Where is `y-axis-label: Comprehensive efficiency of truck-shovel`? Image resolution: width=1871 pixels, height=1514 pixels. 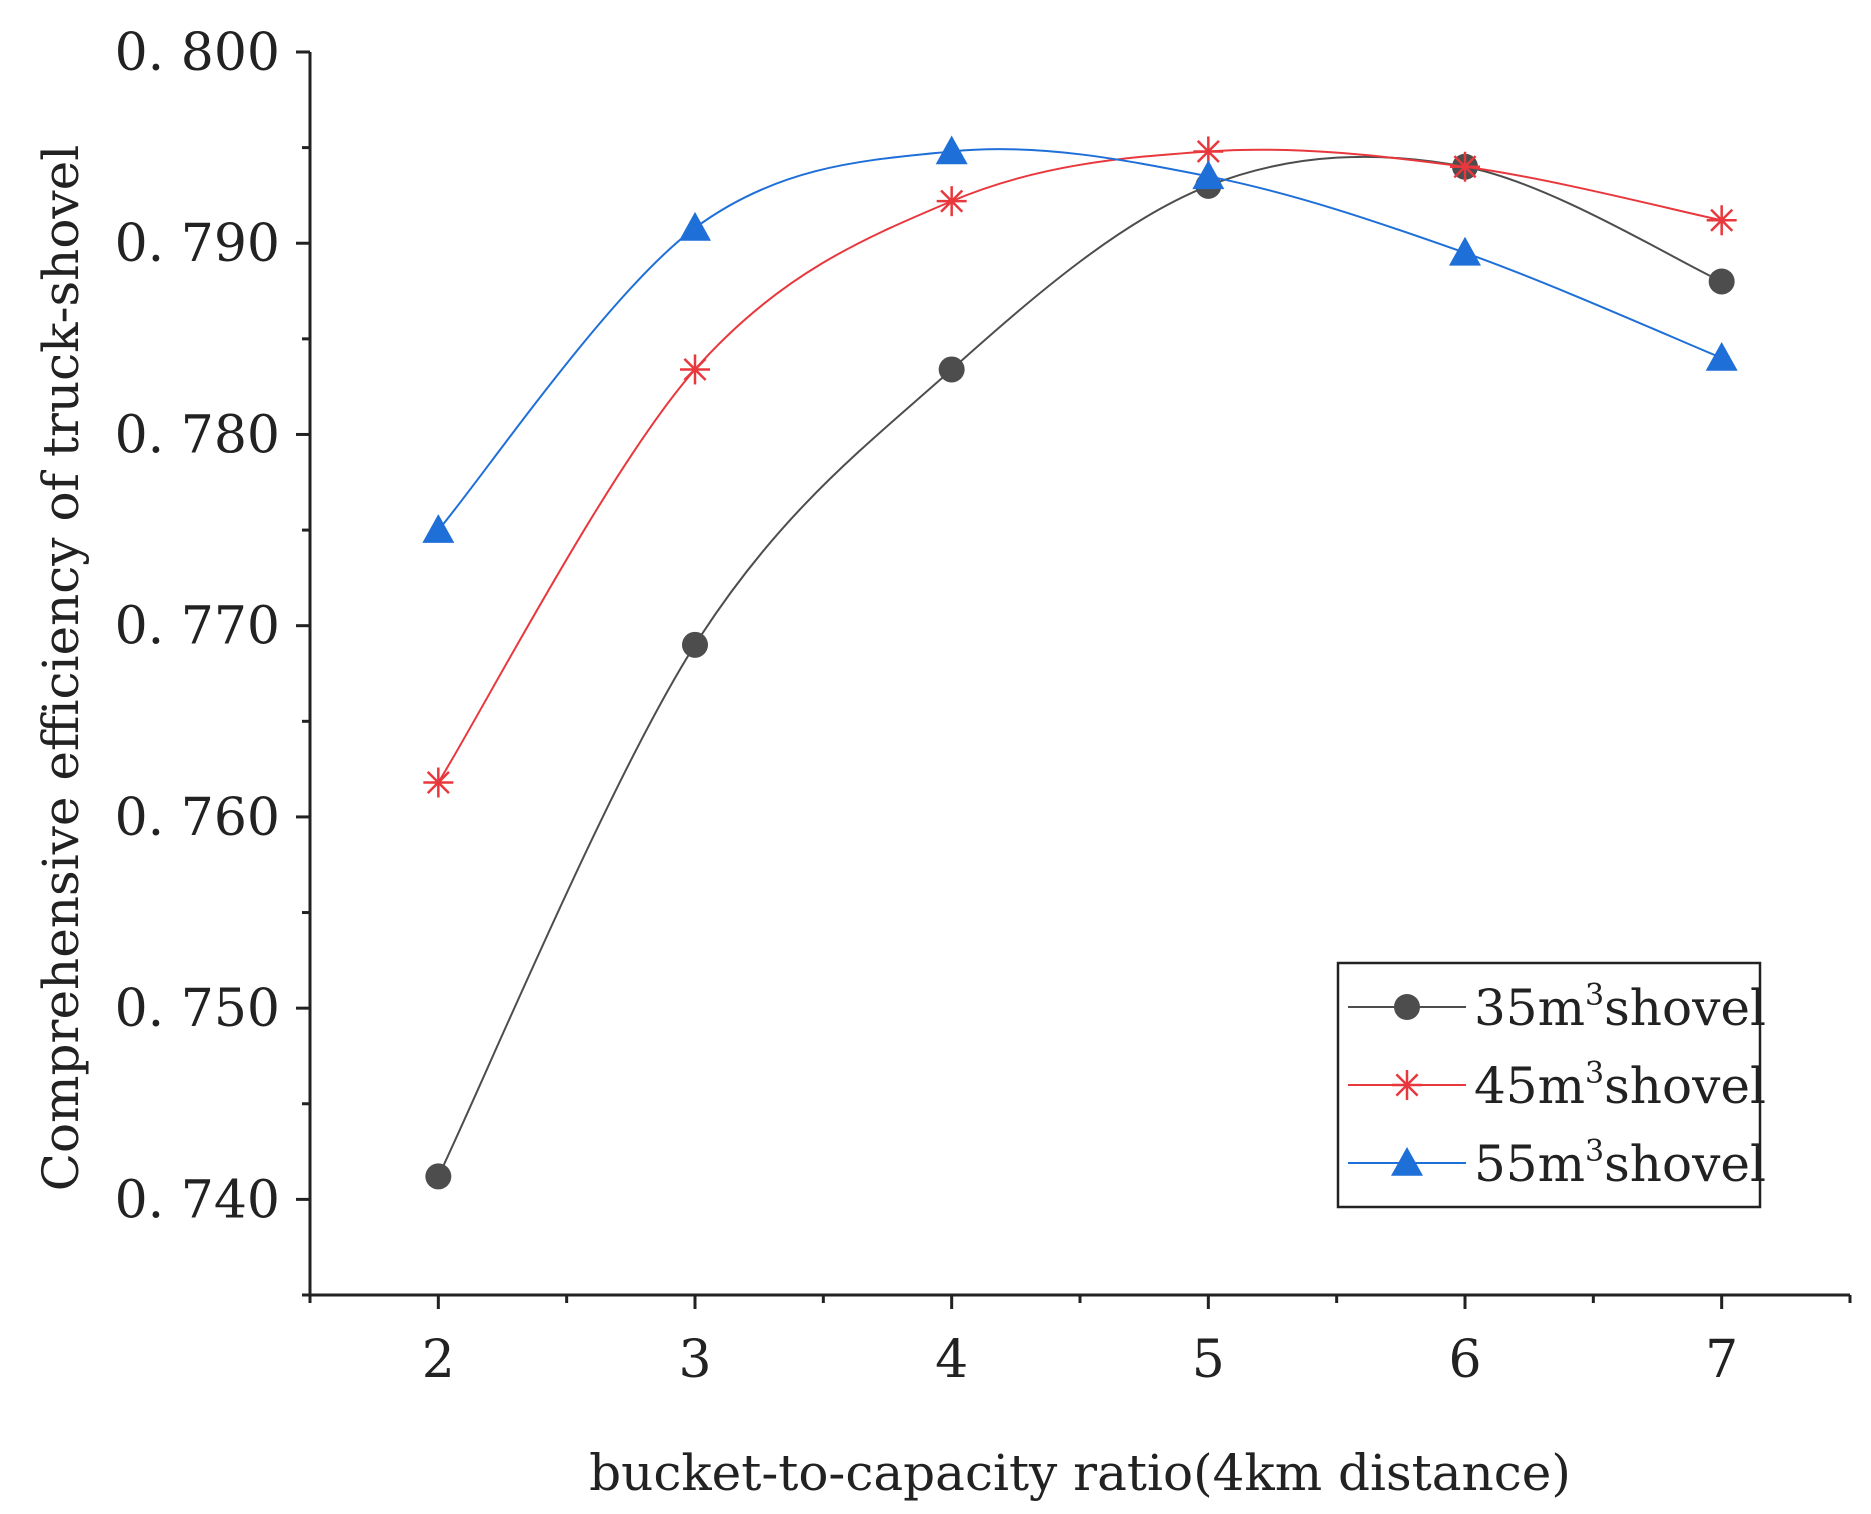
y-axis-label: Comprehensive efficiency of truck-shovel is located at coordinates (61, 668).